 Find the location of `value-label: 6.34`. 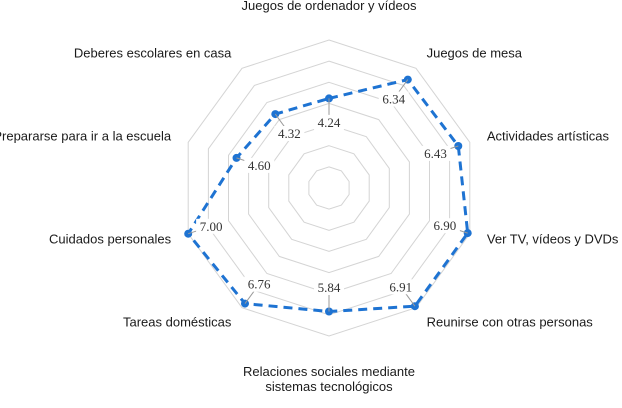

value-label: 6.34 is located at coordinates (393, 99).